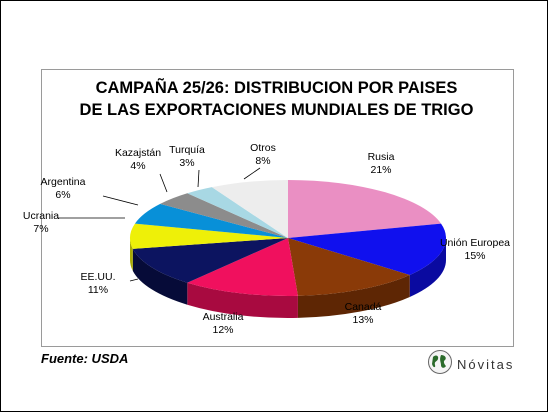  What do you see at coordinates (427, 267) in the screenshot?
I see `slice-side-Unión Europea` at bounding box center [427, 267].